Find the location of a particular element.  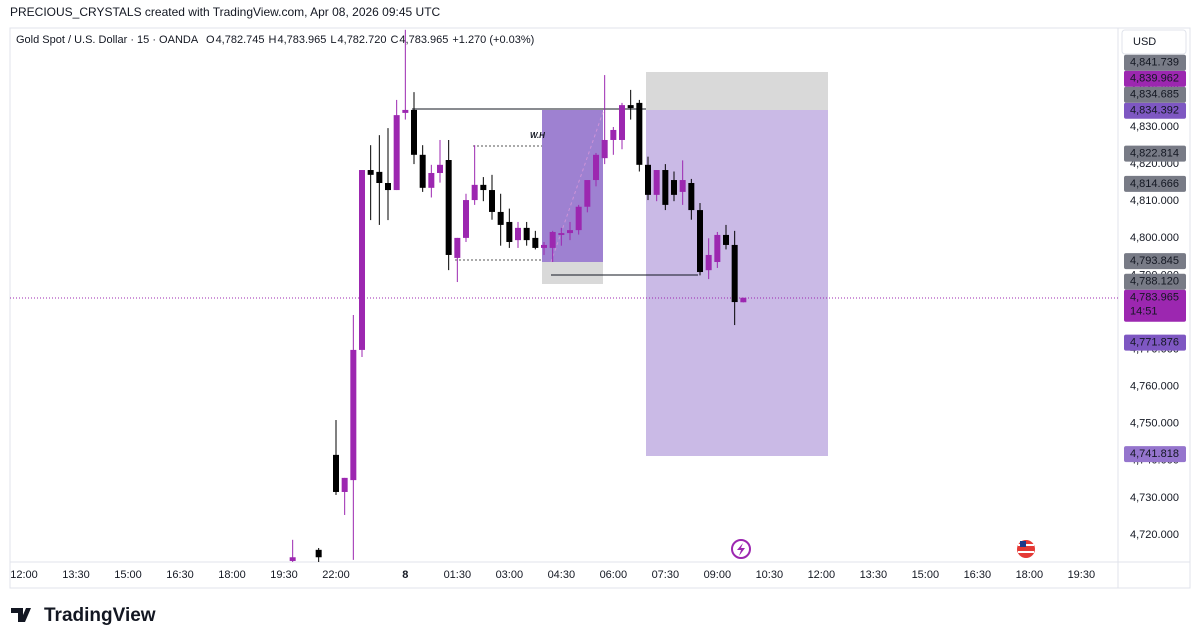

currency-box is located at coordinates (1154, 42).